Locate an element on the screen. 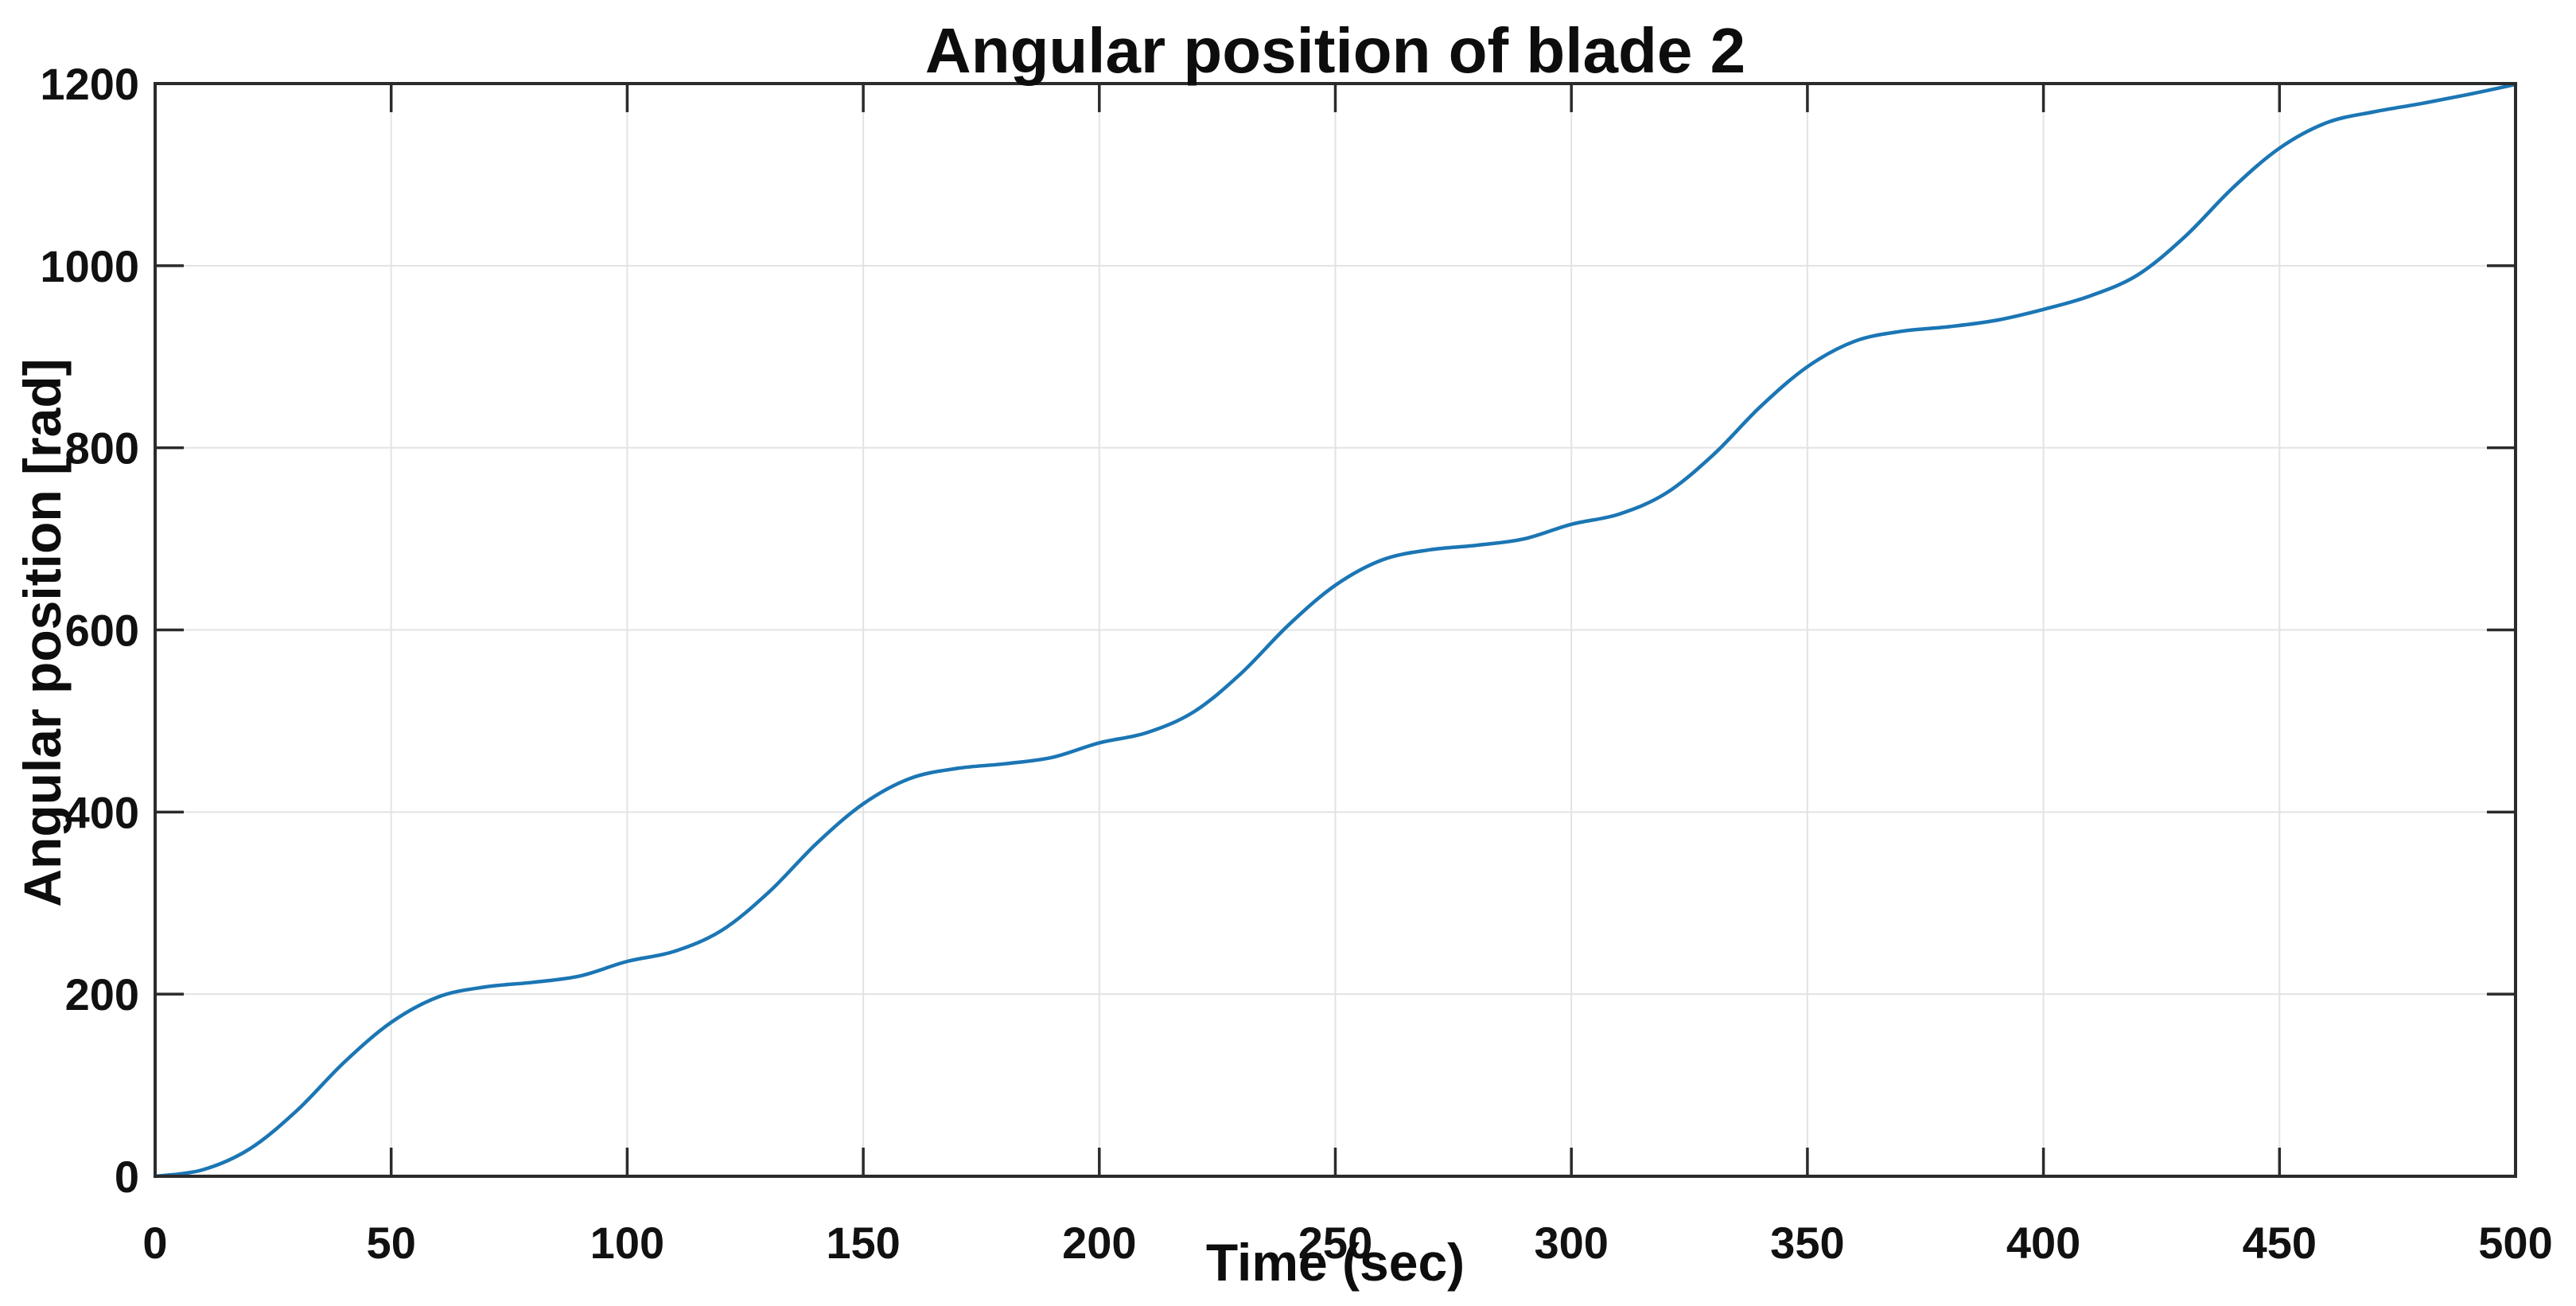 The image size is (2576, 1306). x-axis-label: Time (sec) is located at coordinates (1335, 1262).